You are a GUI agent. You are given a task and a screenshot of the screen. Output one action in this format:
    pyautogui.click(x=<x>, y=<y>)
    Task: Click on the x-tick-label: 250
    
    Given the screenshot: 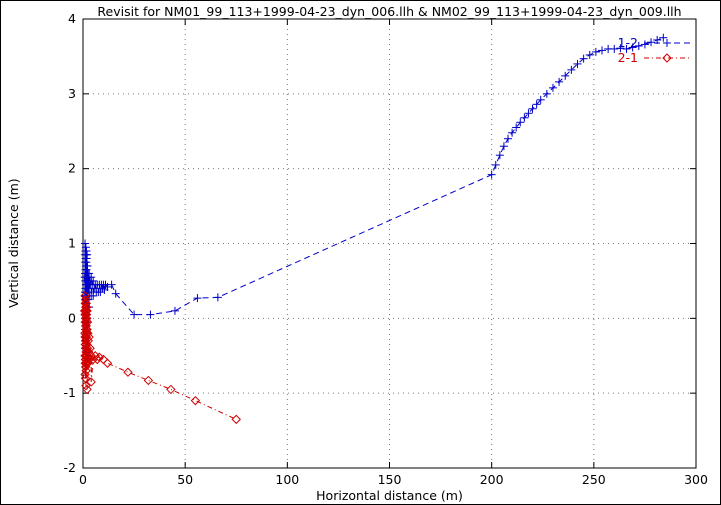 What is the action you would take?
    pyautogui.click(x=594, y=479)
    